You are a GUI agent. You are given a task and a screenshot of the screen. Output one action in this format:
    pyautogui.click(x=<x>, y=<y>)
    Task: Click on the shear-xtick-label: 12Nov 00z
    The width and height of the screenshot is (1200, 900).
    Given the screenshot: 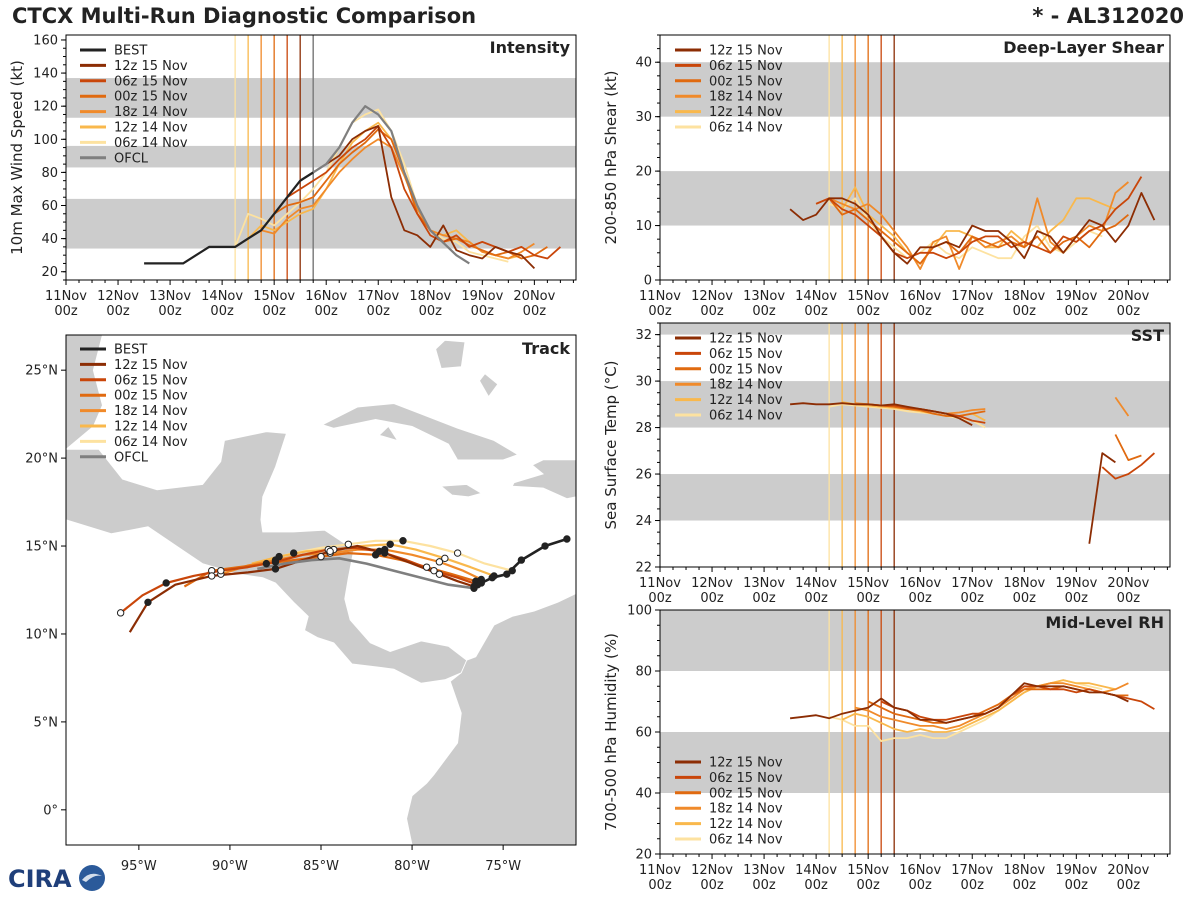 What is the action you would take?
    pyautogui.click(x=712, y=304)
    